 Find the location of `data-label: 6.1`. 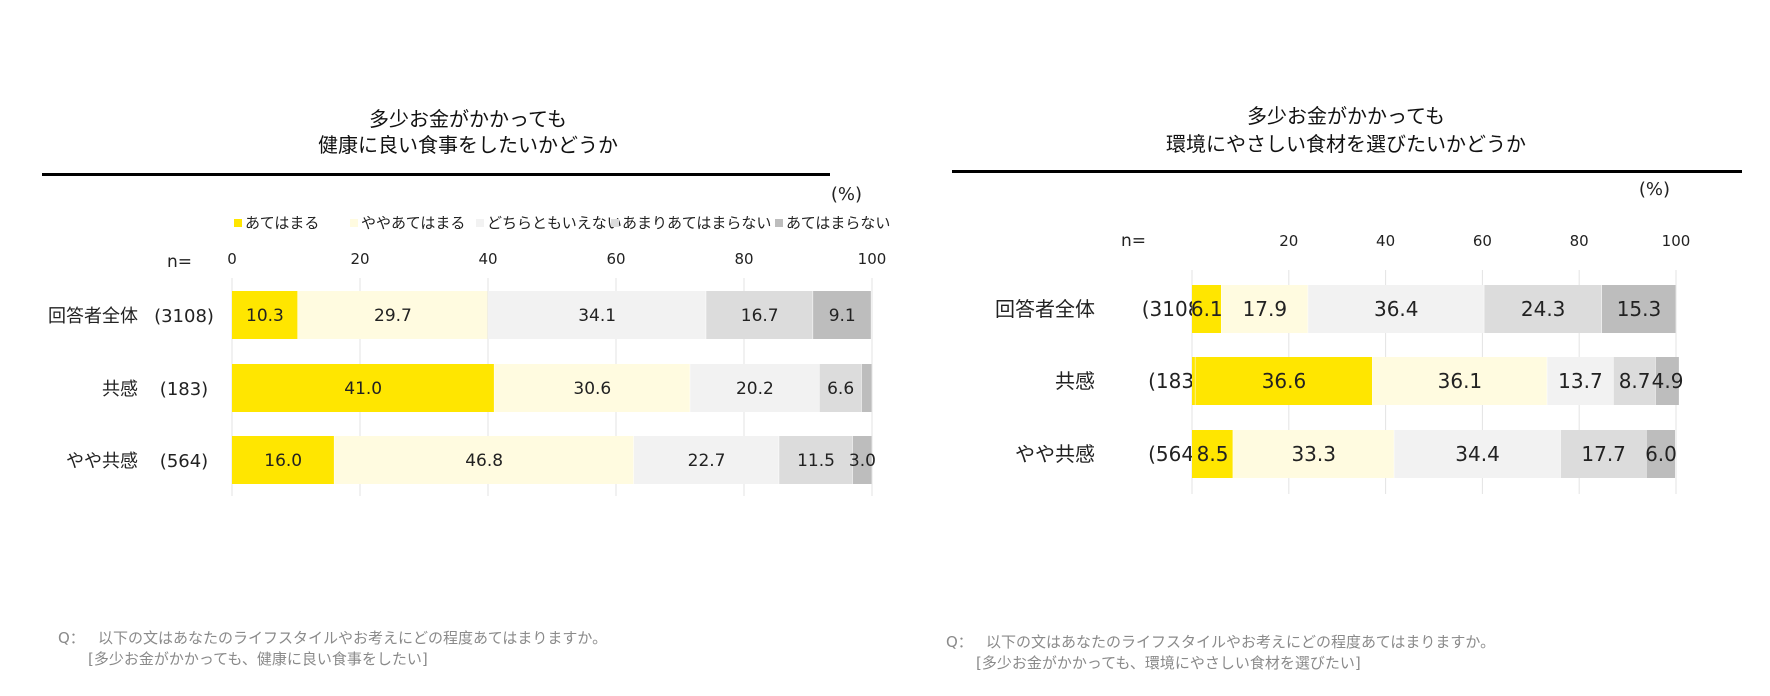

data-label: 6.1 is located at coordinates (1207, 309).